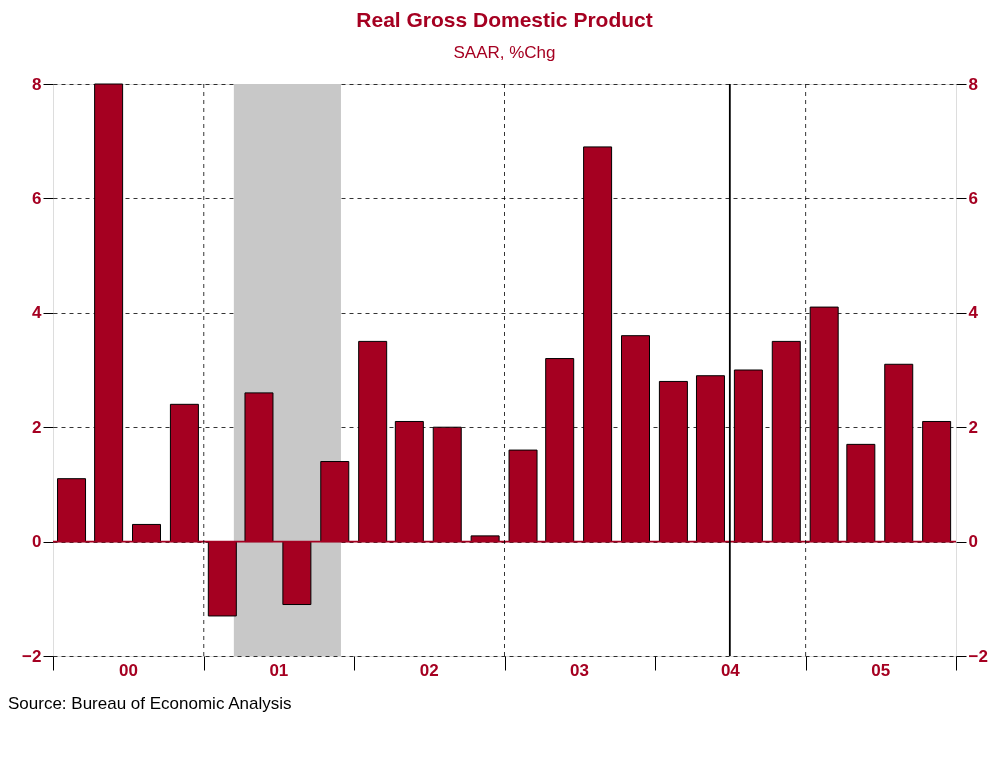 The width and height of the screenshot is (1005, 773). What do you see at coordinates (32, 656) in the screenshot?
I see `y-tick-label: −2` at bounding box center [32, 656].